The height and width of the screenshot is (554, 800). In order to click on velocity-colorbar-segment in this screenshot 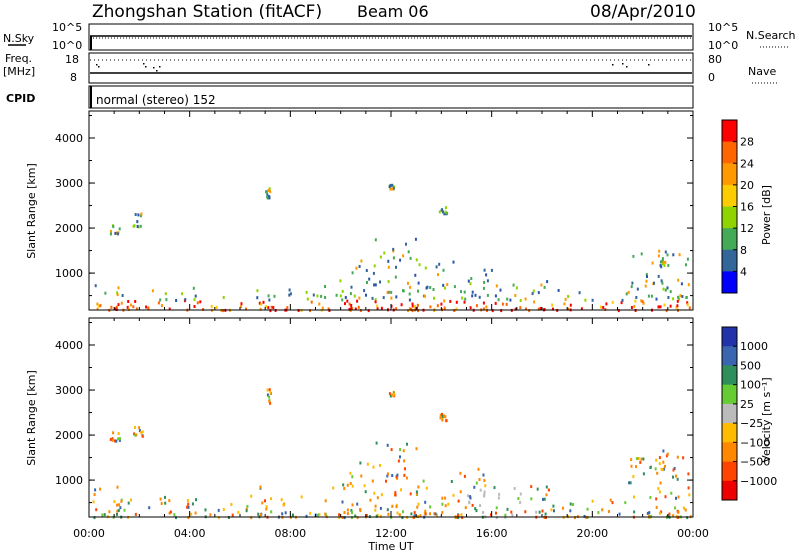, I will do `click(729, 413)`.